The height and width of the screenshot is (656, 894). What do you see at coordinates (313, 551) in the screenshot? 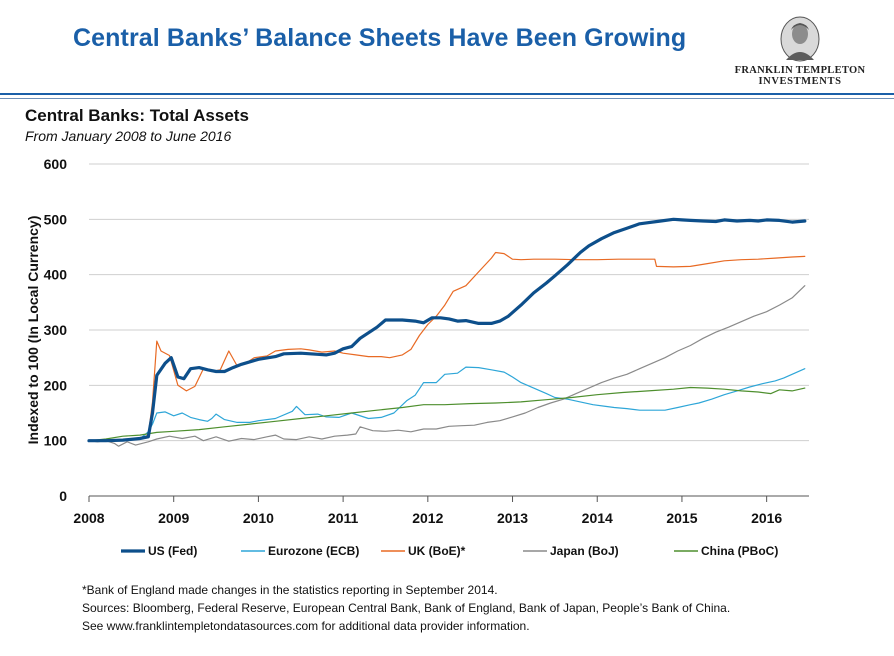
I see `legend-label-eurozone-ecb: Eurozone (ECB)` at bounding box center [313, 551].